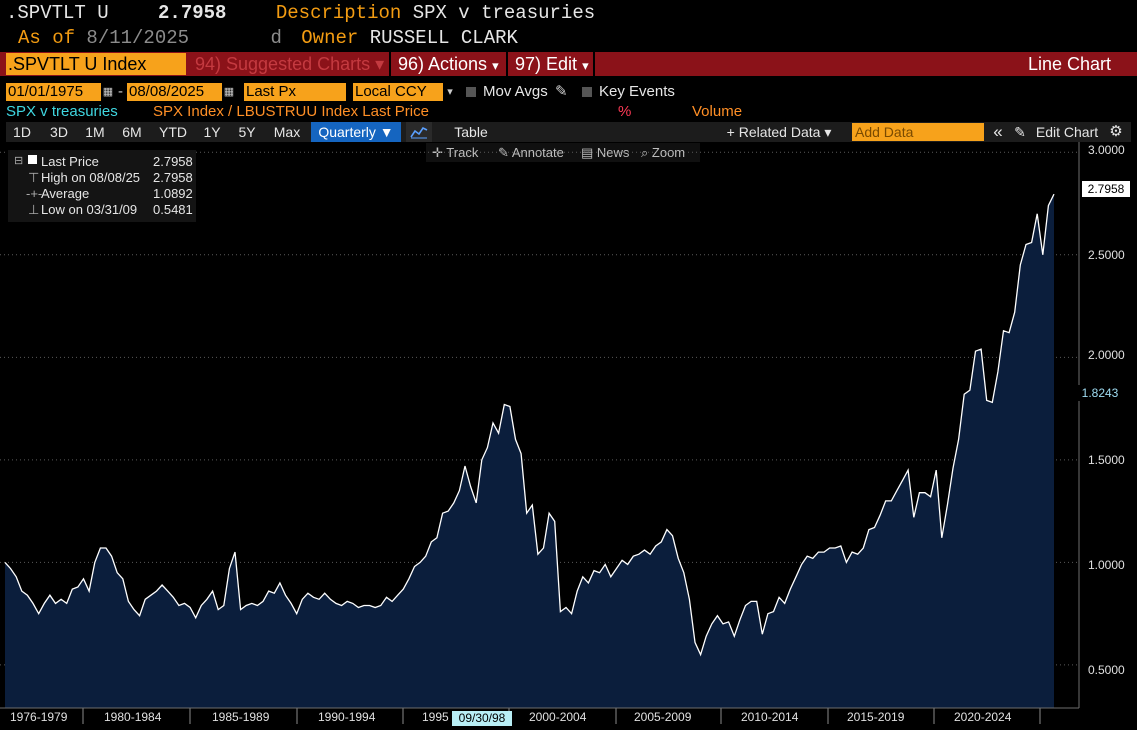 This screenshot has width=1137, height=730. Describe the element at coordinates (1100, 393) in the screenshot. I see `crosshair-value-marker: 1.8243` at that location.